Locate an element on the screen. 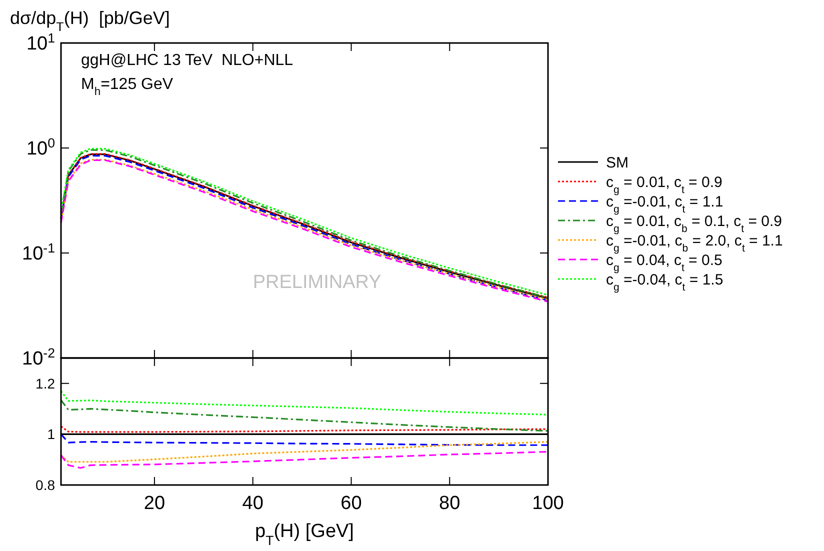 This screenshot has height=551, width=824. y-tick-label: 10$^{-2}$ is located at coordinates (38, 357).